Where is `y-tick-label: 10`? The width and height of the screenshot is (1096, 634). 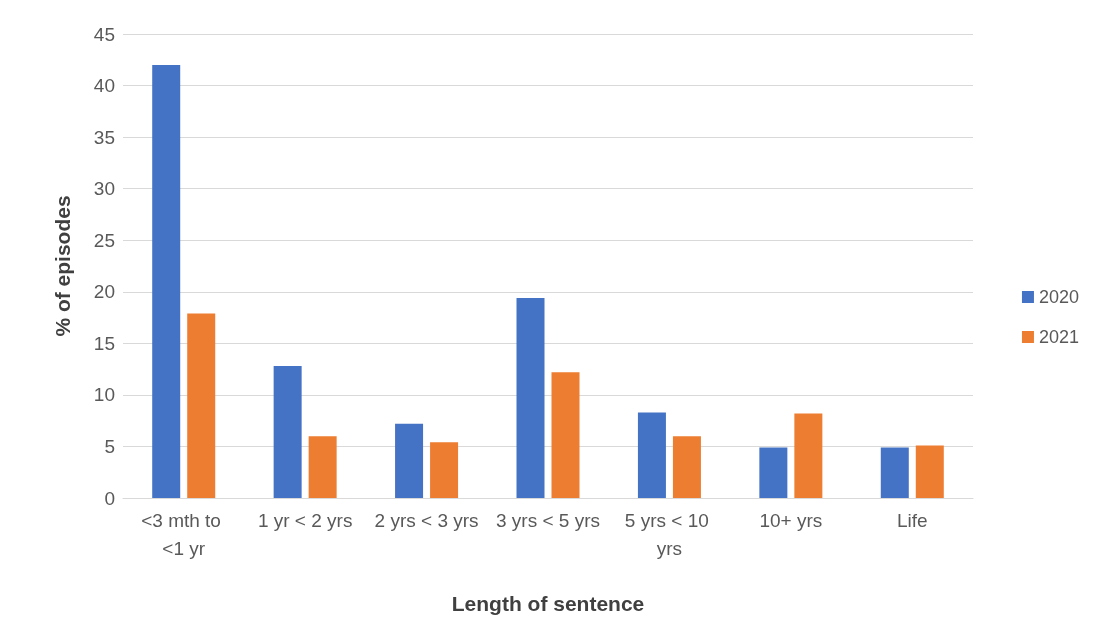
y-tick-label: 10 is located at coordinates (104, 395).